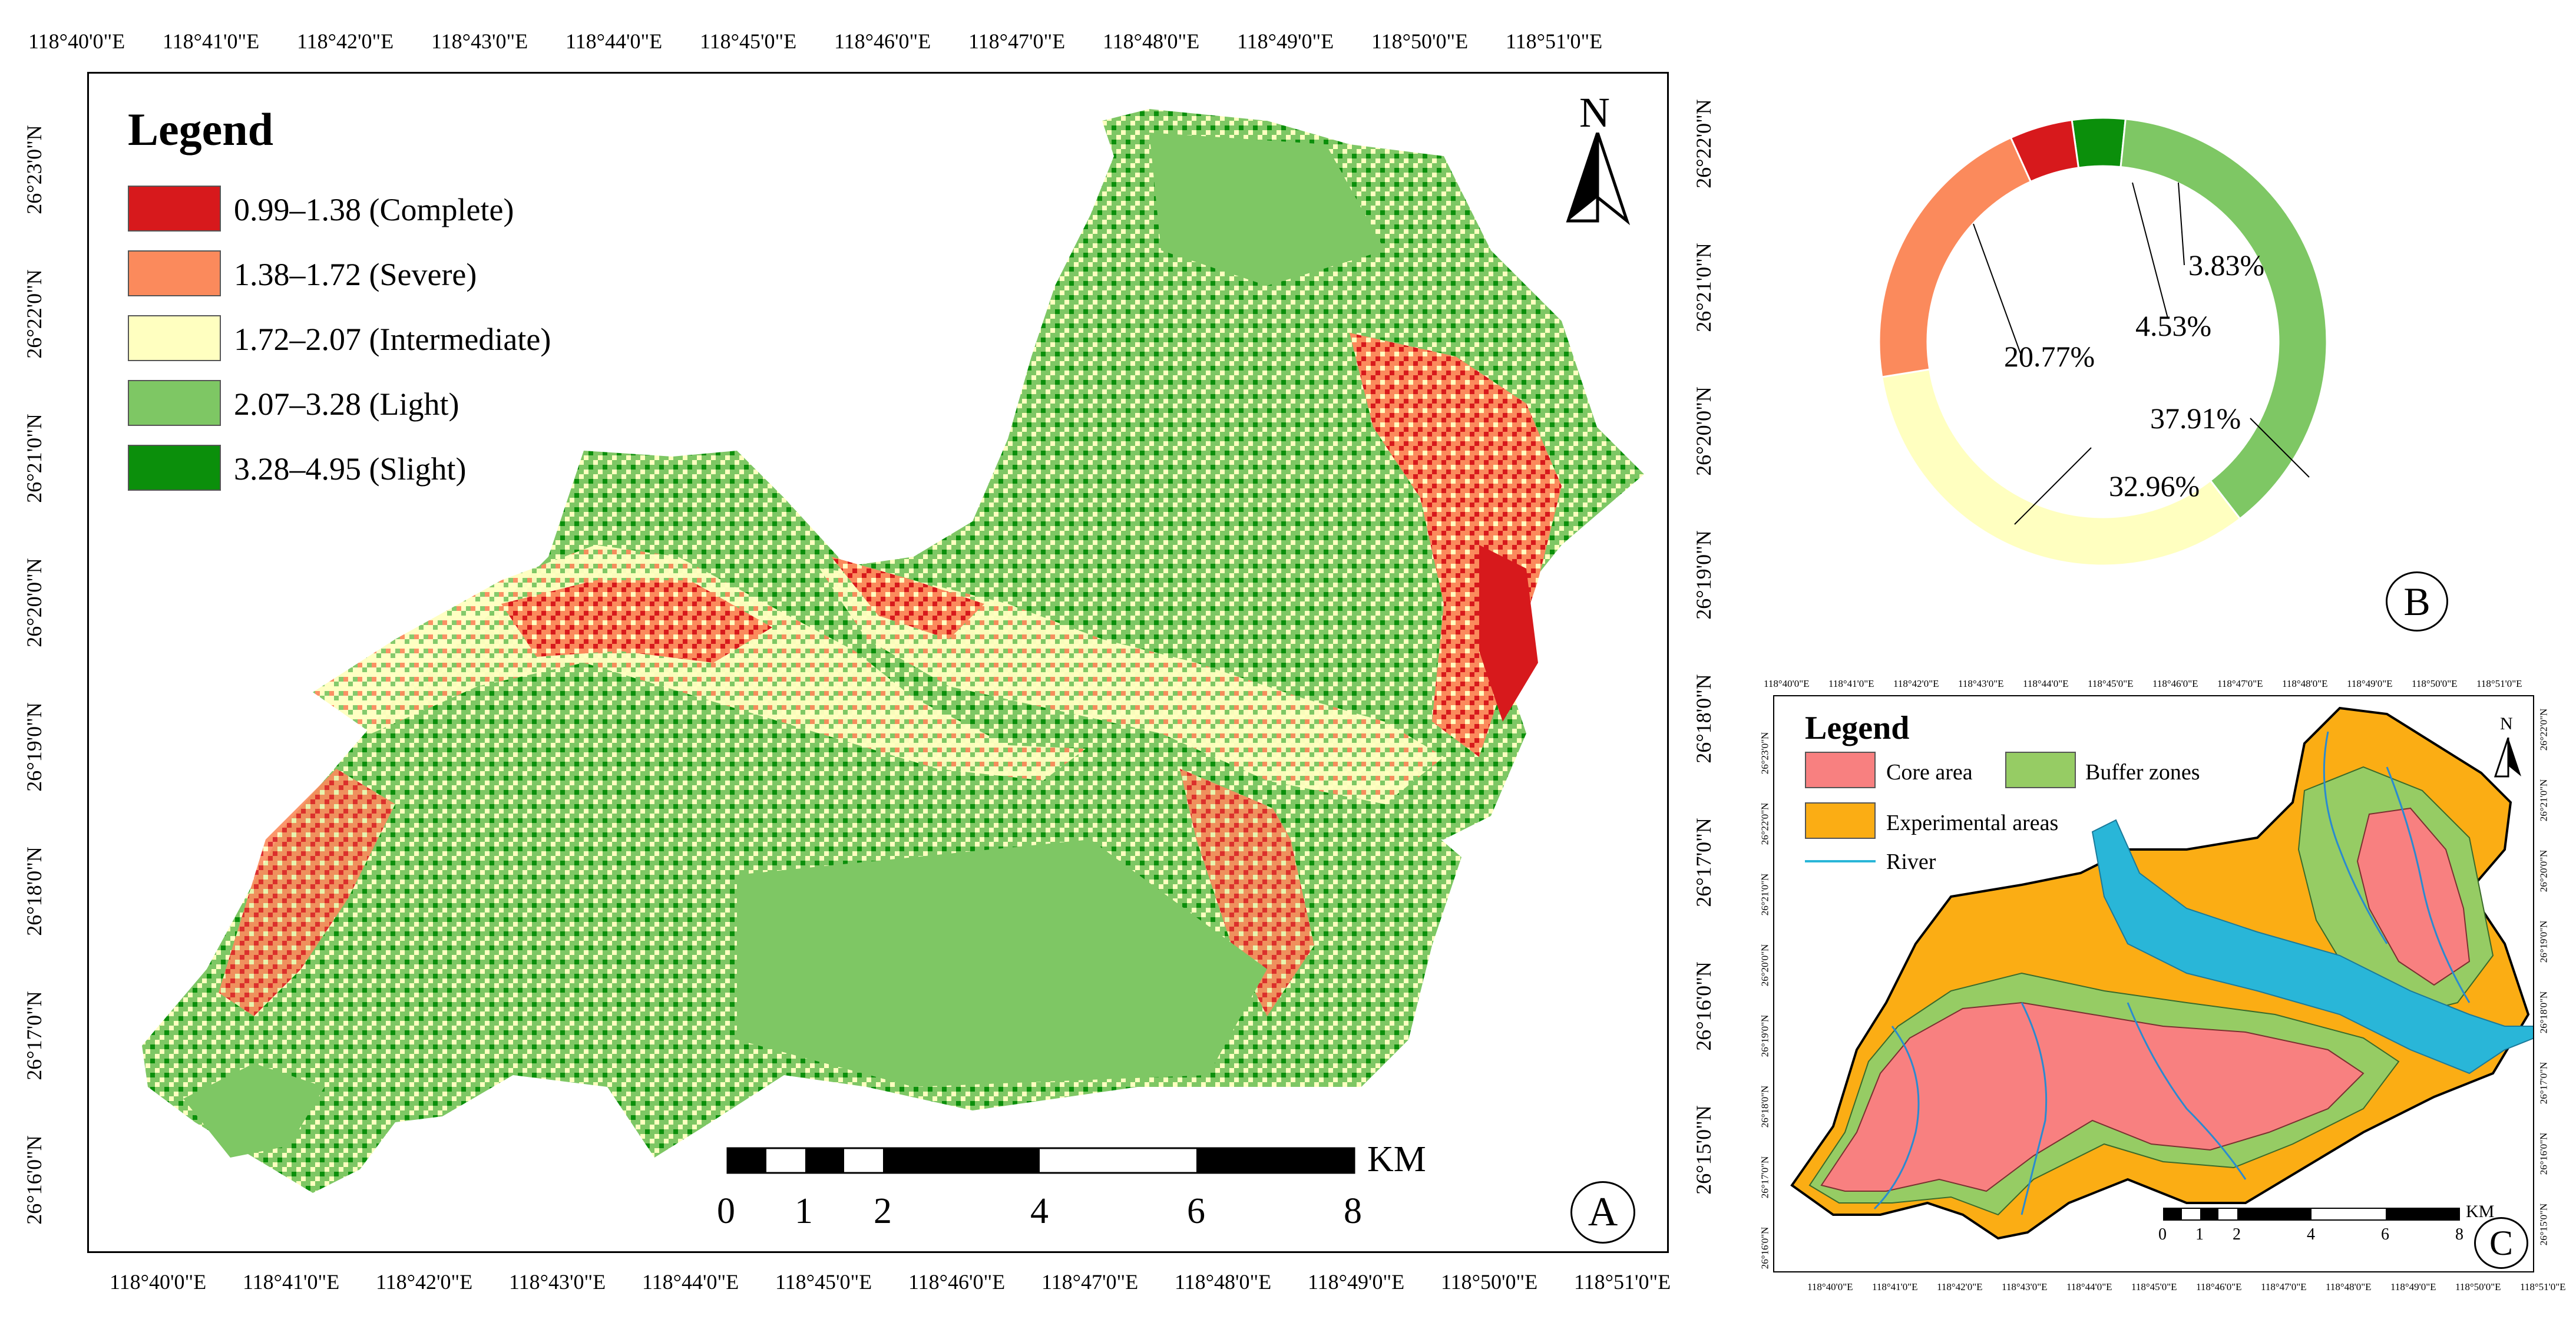 The height and width of the screenshot is (1319, 2576). Describe the element at coordinates (424, 1282) in the screenshot. I see `lon-label-bottom: 118°42'0"E` at that location.